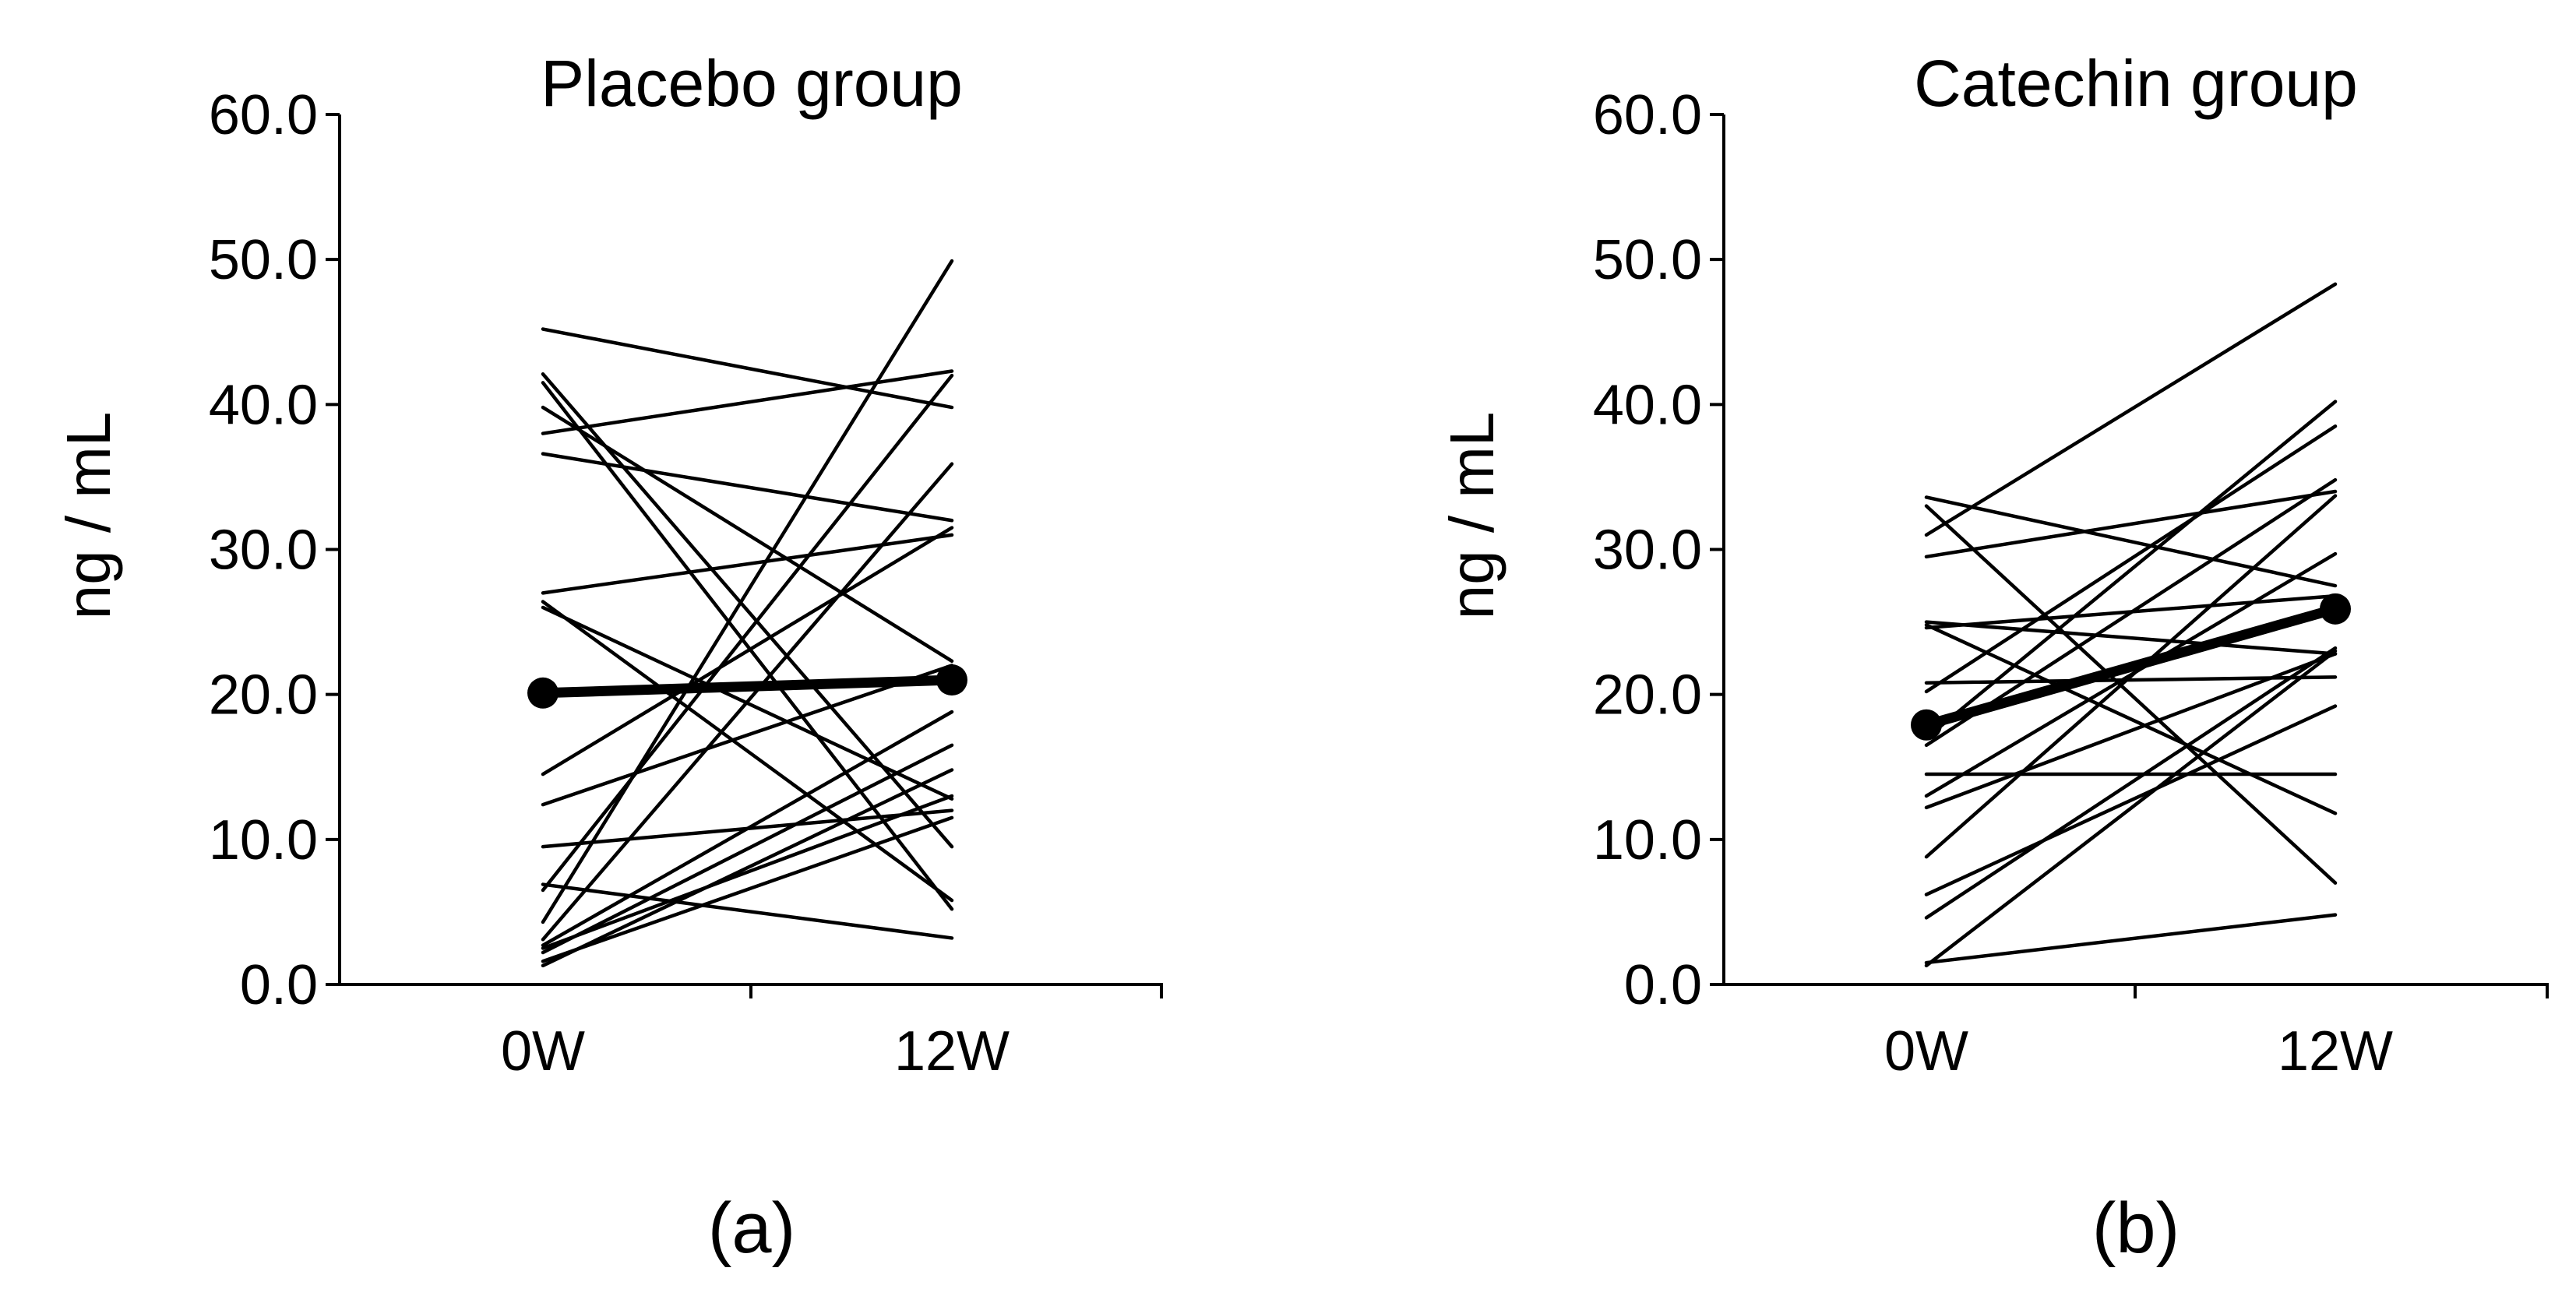  Describe the element at coordinates (263, 840) in the screenshot. I see `y-tick-label-a: 10.0` at that location.